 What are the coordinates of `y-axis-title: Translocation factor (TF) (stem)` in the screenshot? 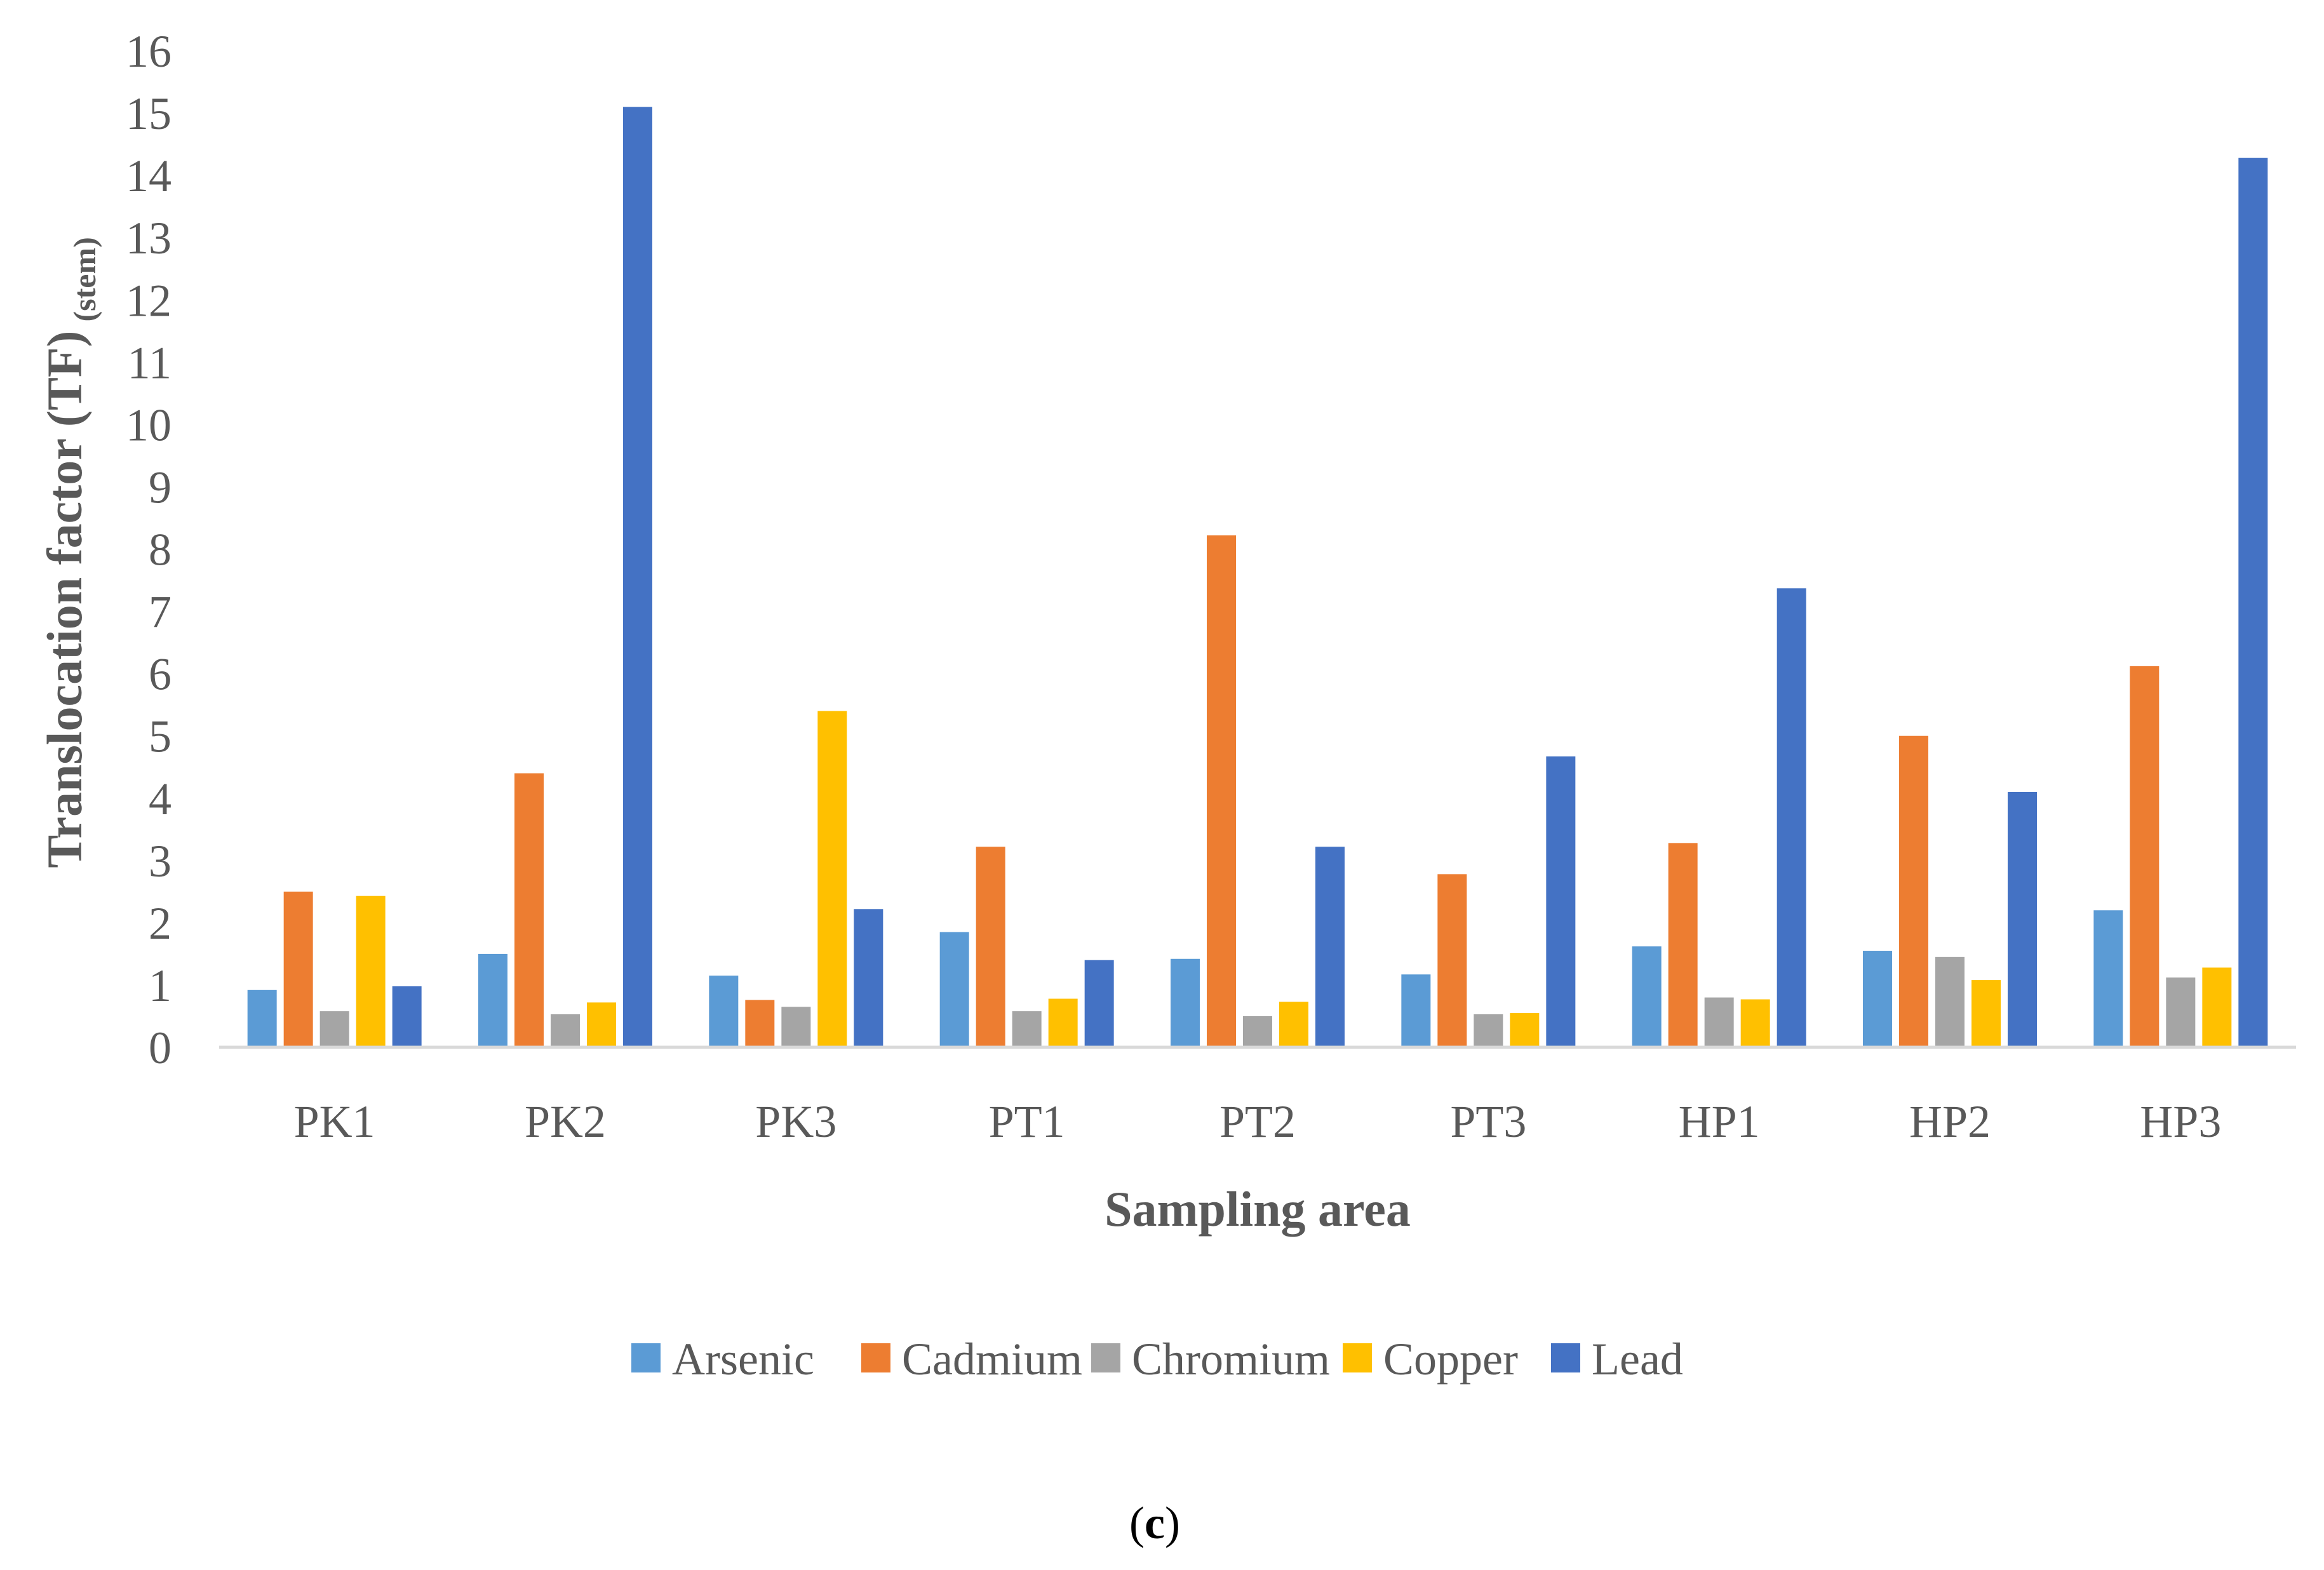 It's located at (70, 552).